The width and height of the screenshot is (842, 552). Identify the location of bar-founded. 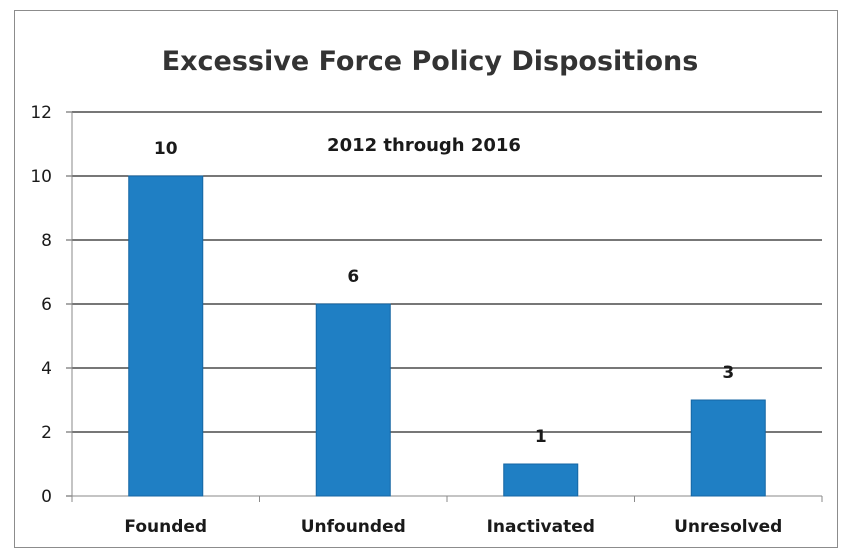
(166, 336).